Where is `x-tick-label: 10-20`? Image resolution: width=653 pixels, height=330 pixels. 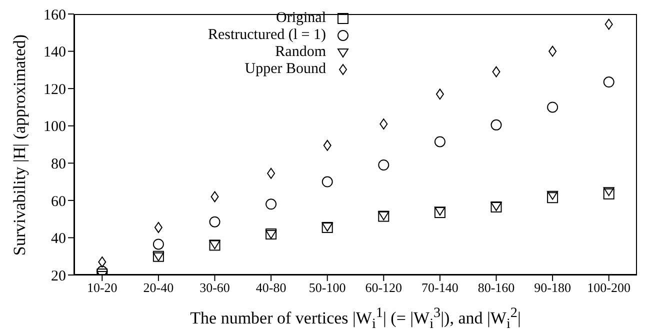
x-tick-label: 10-20 is located at coordinates (102, 288).